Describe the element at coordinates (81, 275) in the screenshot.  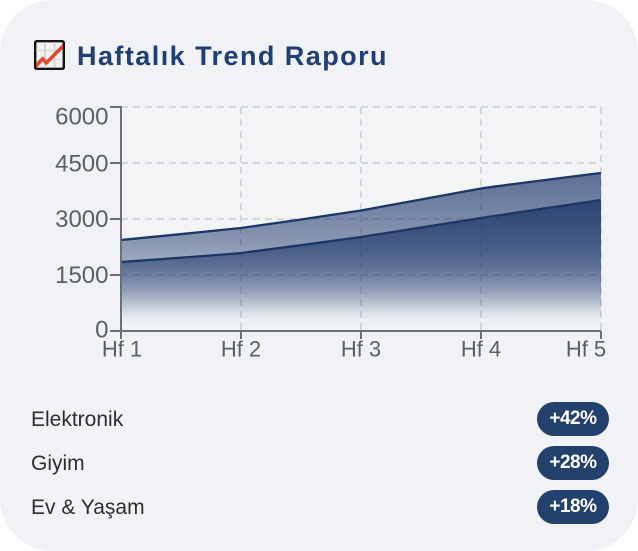
I see `svg-text: 1500` at that location.